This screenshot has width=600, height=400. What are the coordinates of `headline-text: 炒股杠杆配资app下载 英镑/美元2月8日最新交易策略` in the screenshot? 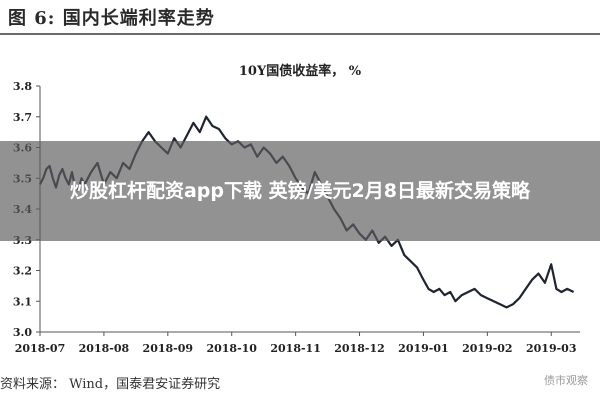 It's located at (300, 191).